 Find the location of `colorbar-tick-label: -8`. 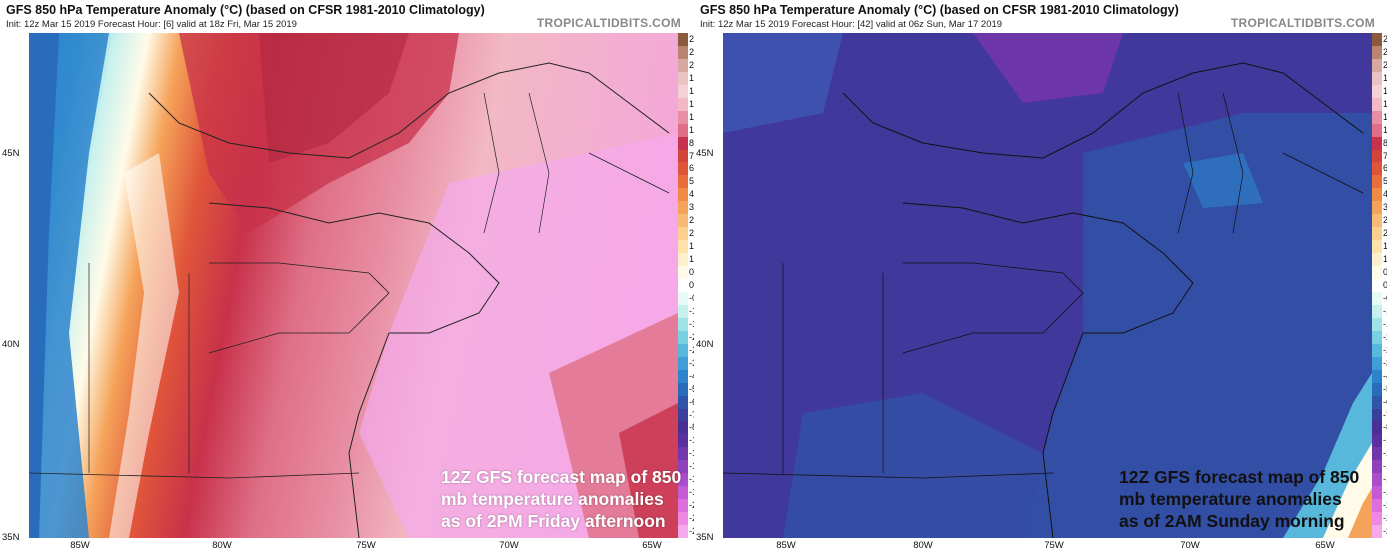

colorbar-tick-label: -8 is located at coordinates (693, 427).